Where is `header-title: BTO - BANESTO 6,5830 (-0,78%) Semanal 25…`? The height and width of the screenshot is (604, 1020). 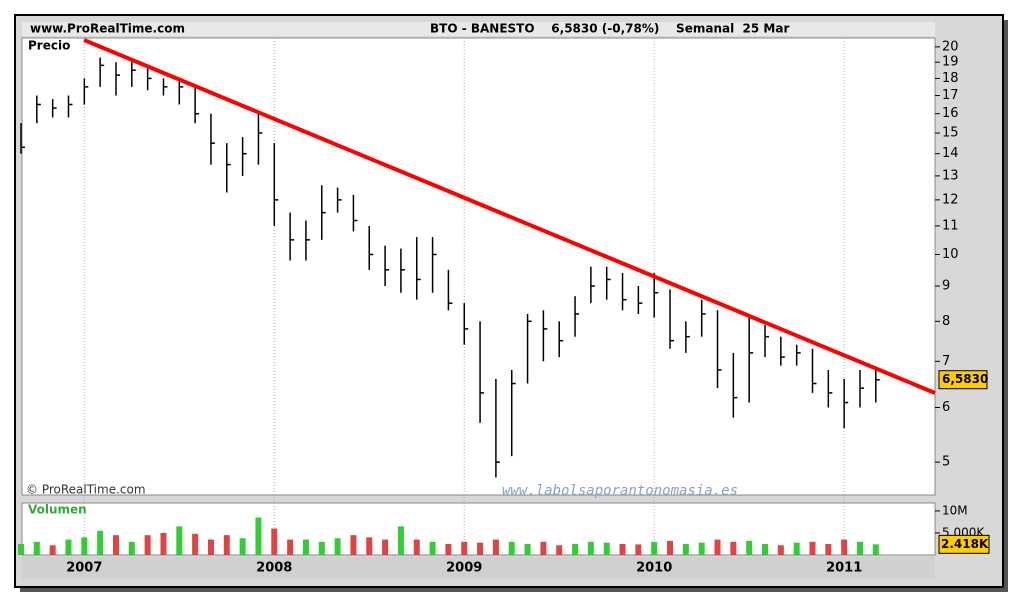 header-title: BTO - BANESTO 6,5830 (-0,78%) Semanal 25… is located at coordinates (609, 29).